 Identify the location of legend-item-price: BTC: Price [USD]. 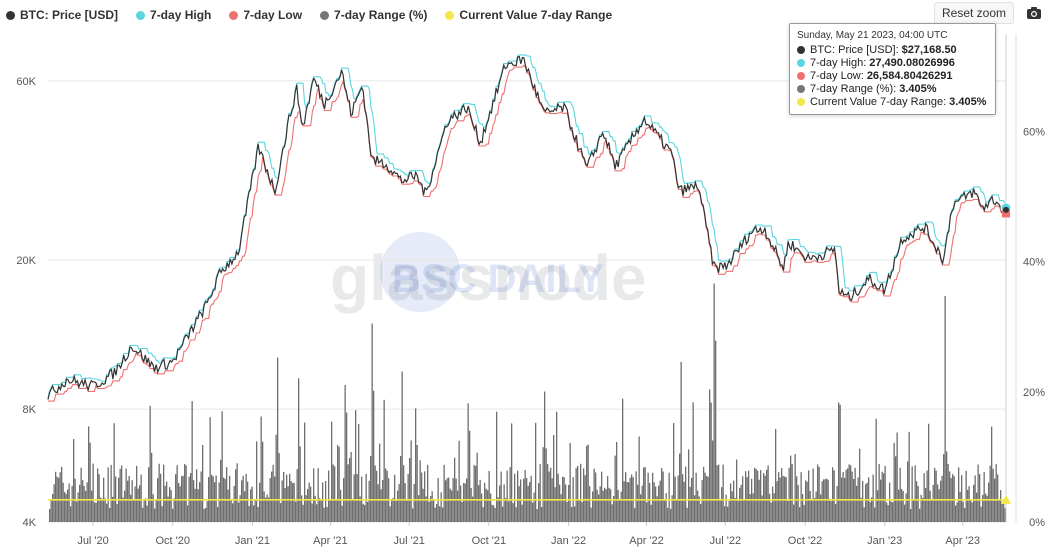
(62, 15).